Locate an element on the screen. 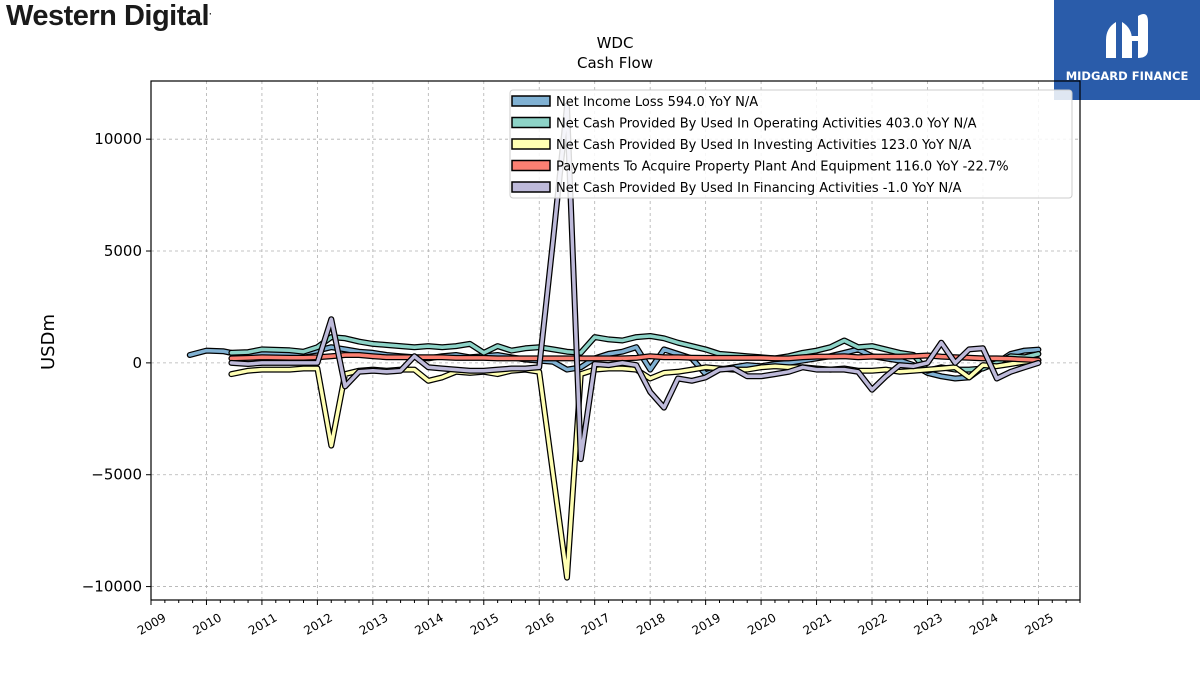 Image resolution: width=1200 pixels, height=675 pixels. y-axis-label: USDm is located at coordinates (48, 342).